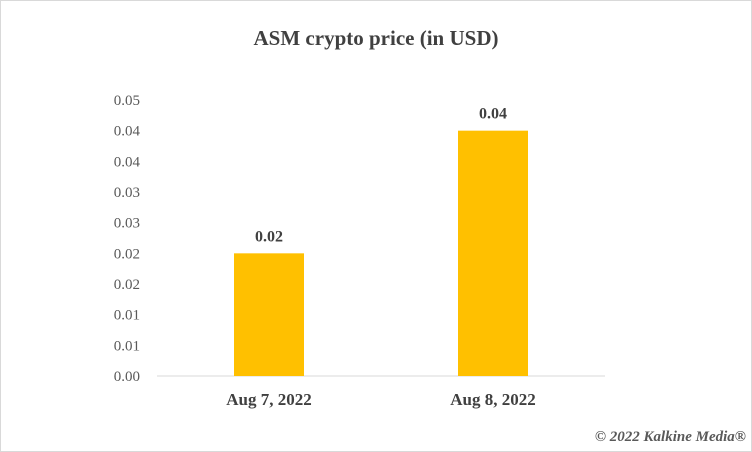  I want to click on y-tick-label: 0.00, so click(127, 377).